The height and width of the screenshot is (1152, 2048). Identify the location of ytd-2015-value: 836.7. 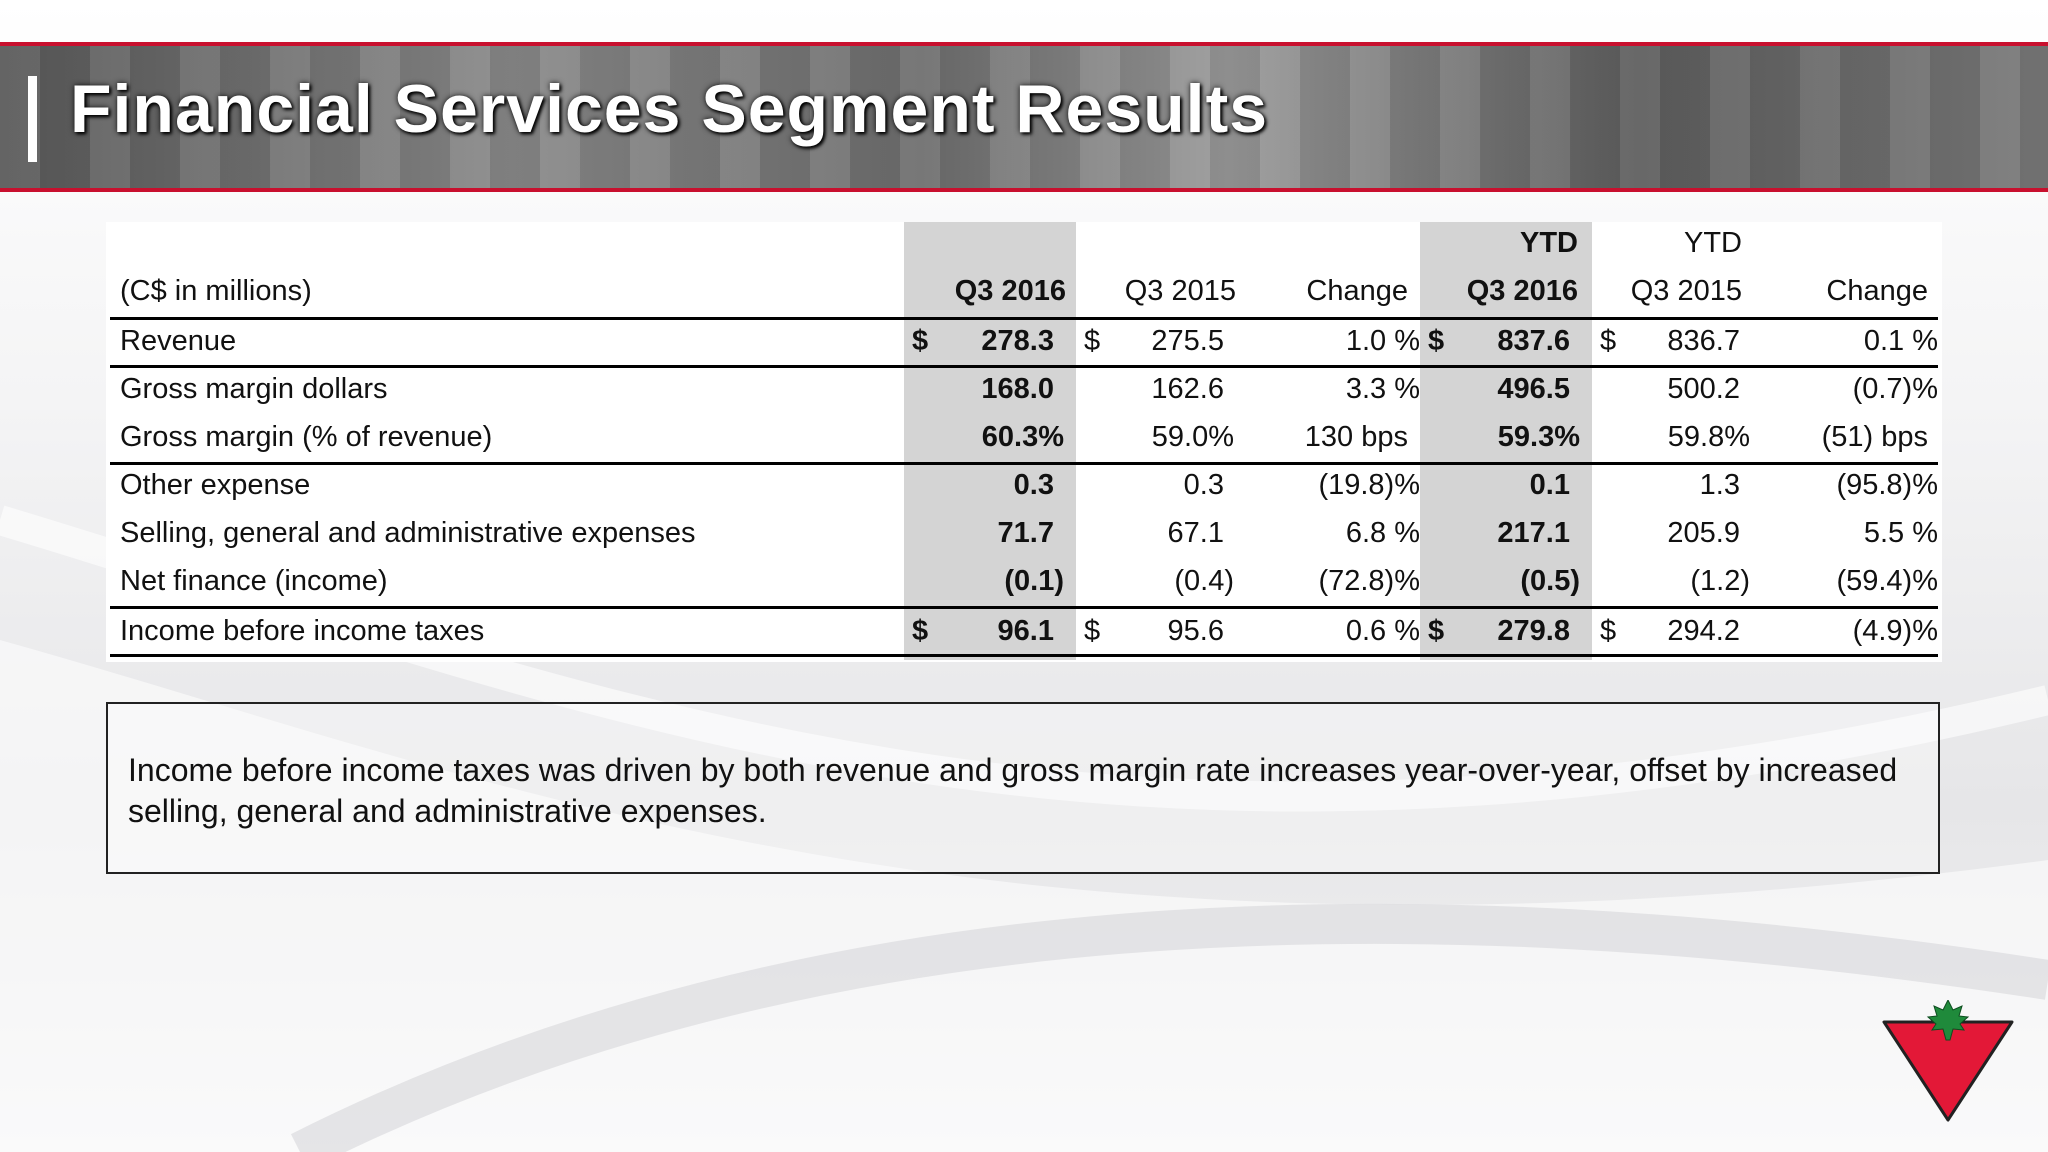
(1703, 341).